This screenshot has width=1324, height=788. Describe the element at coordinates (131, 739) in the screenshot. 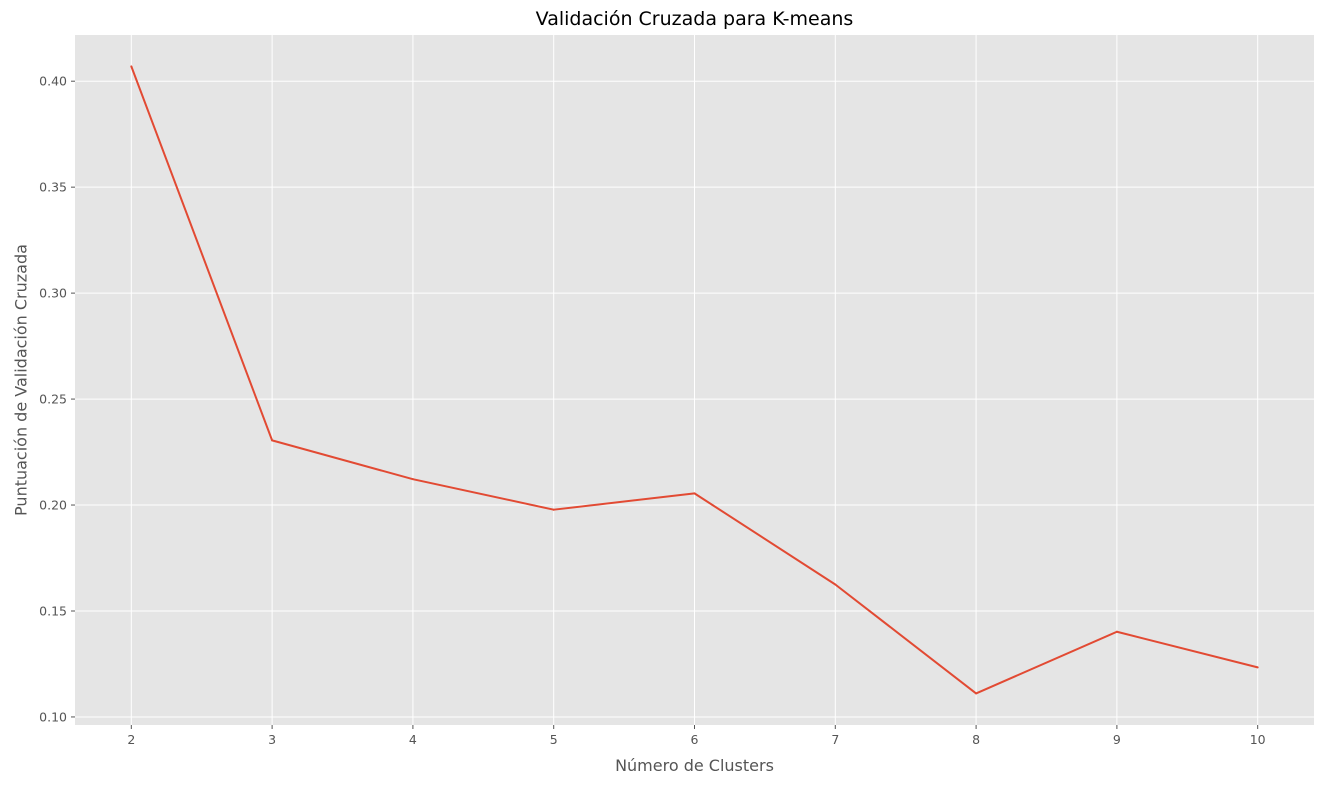

I see `x-tick-label: 2` at that location.